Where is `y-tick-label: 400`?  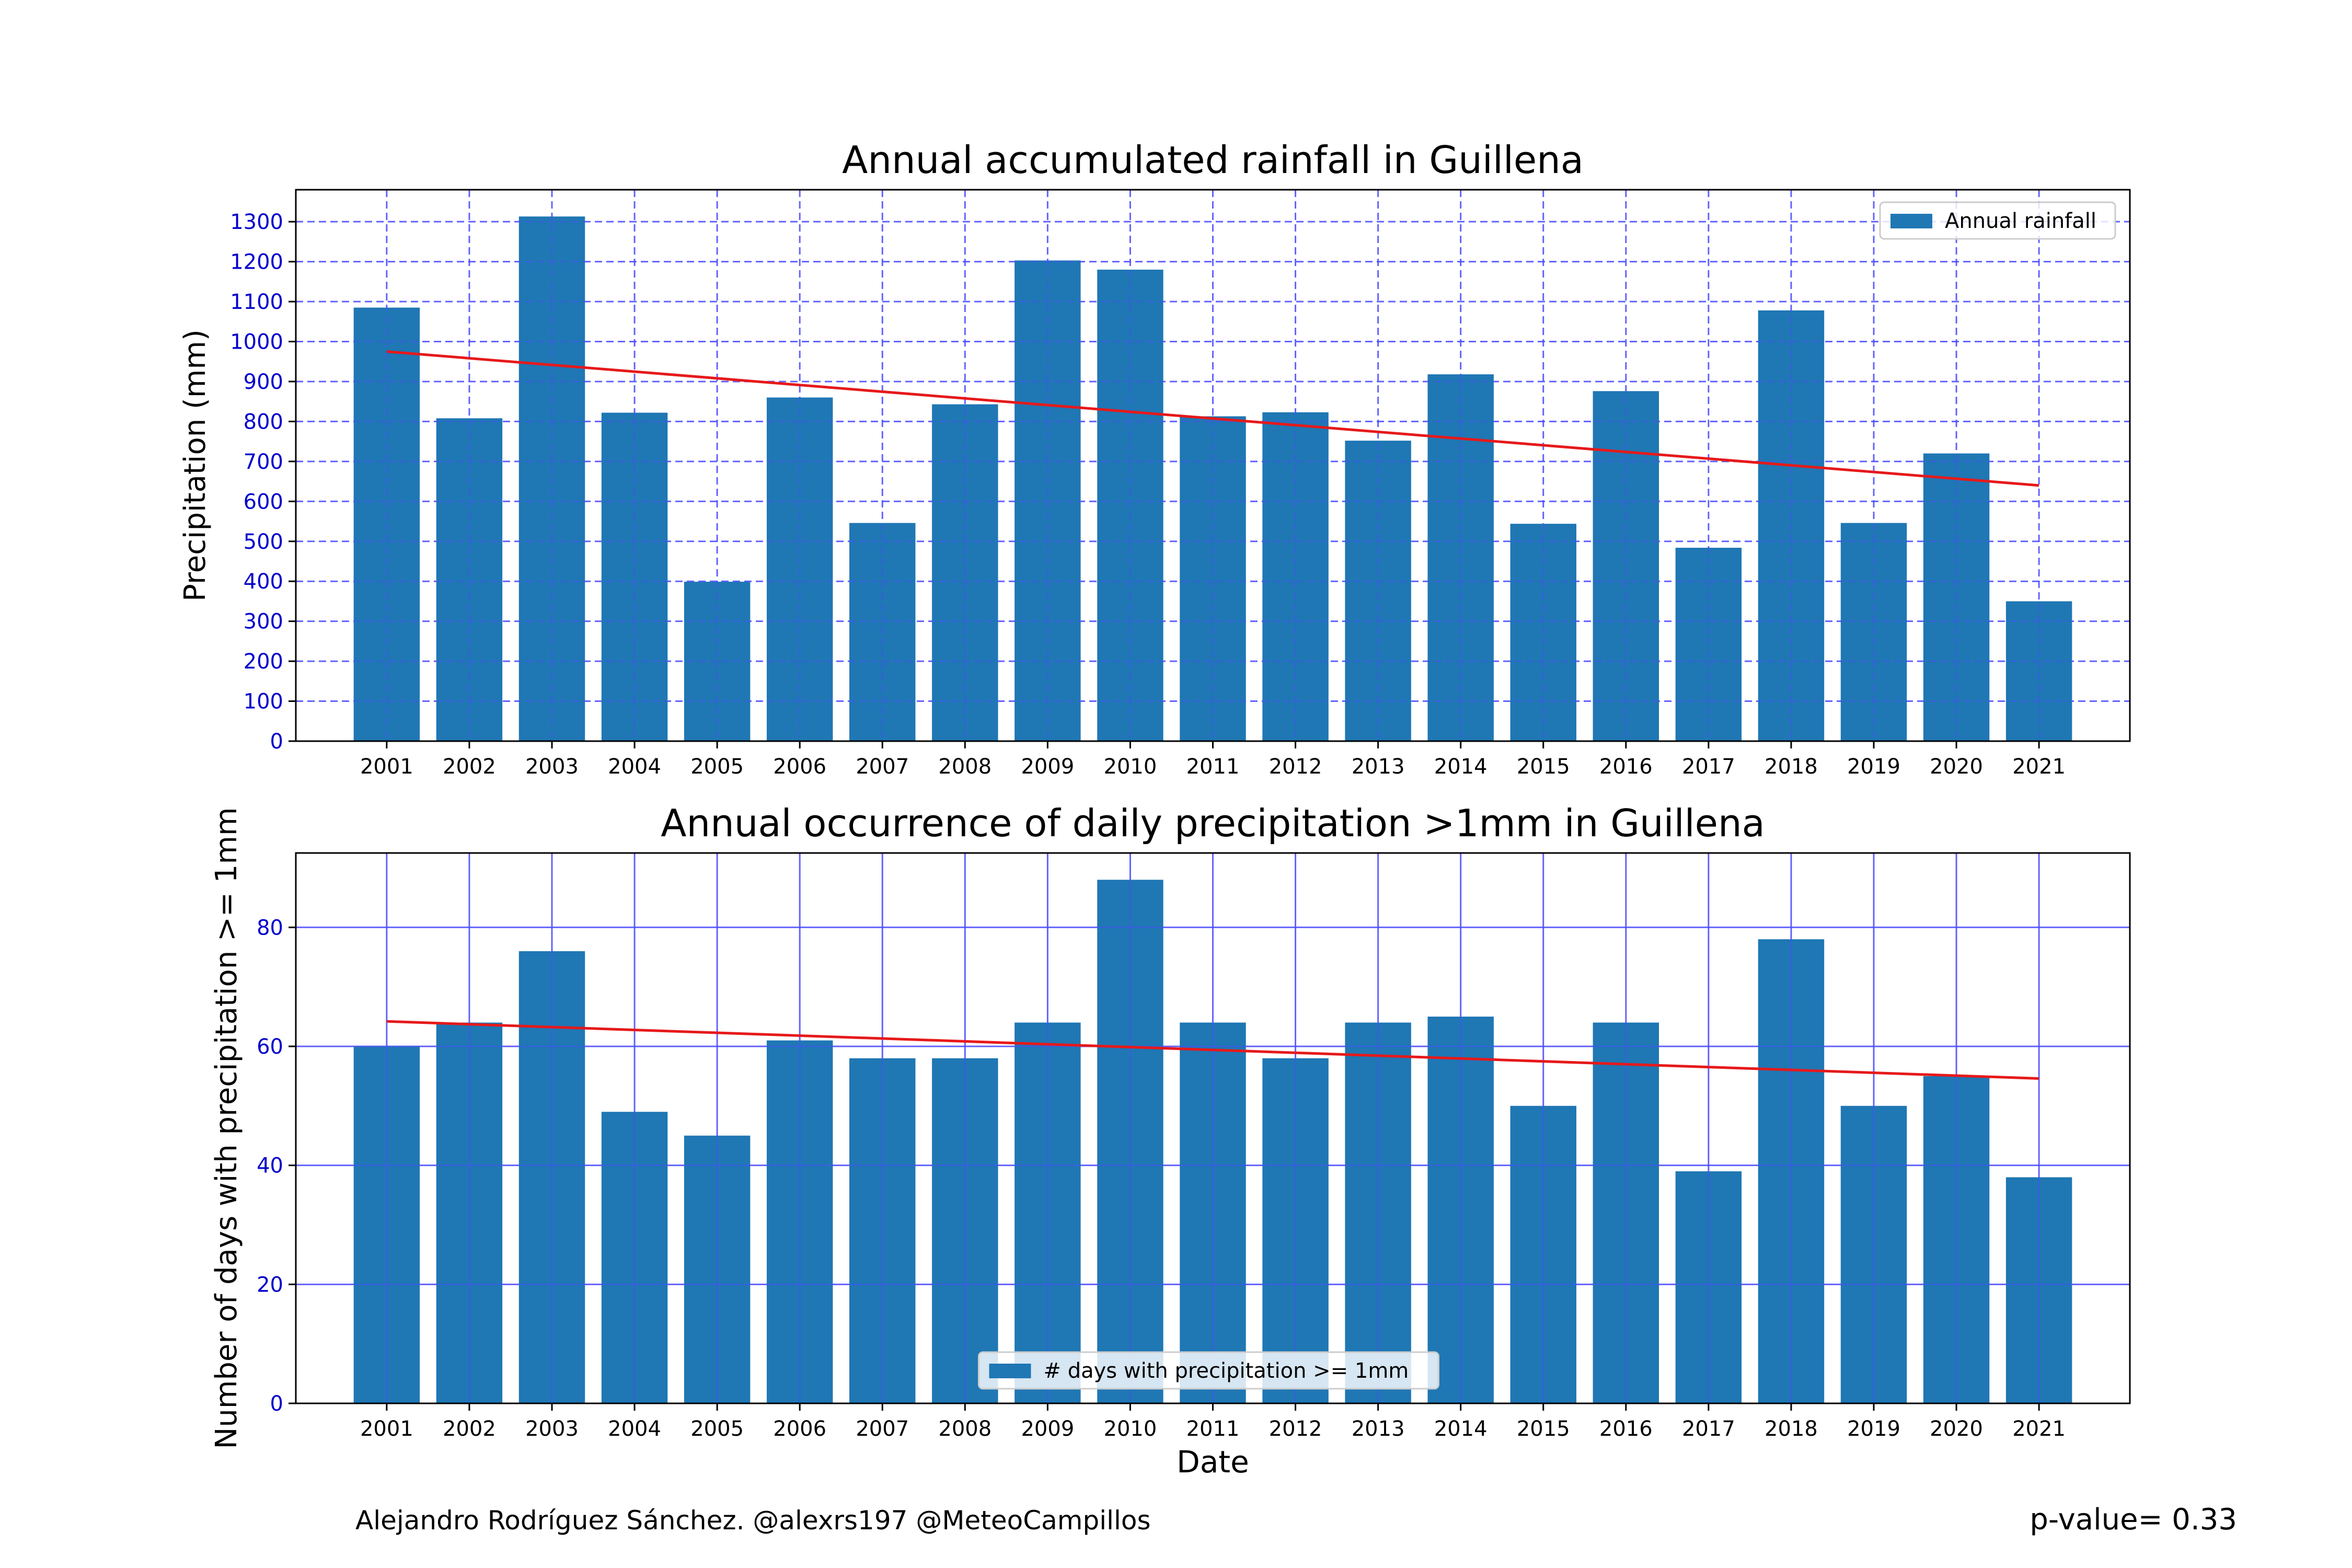 y-tick-label: 400 is located at coordinates (263, 582).